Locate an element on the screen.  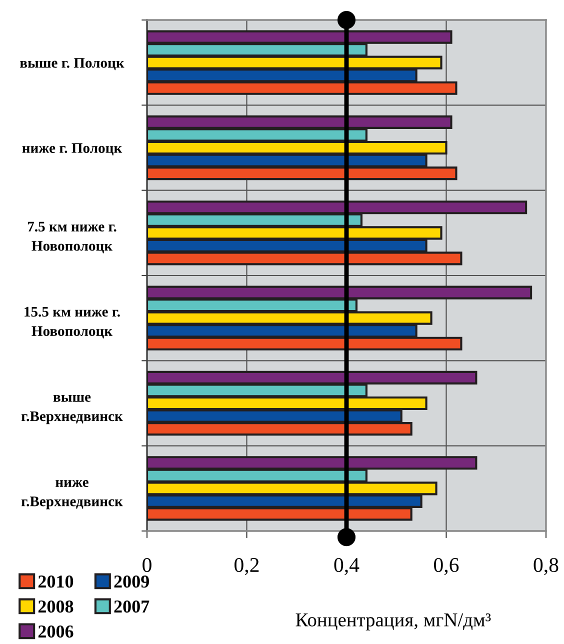
y-tick-label: выше г.Верхнедвинск is located at coordinates (72, 409).